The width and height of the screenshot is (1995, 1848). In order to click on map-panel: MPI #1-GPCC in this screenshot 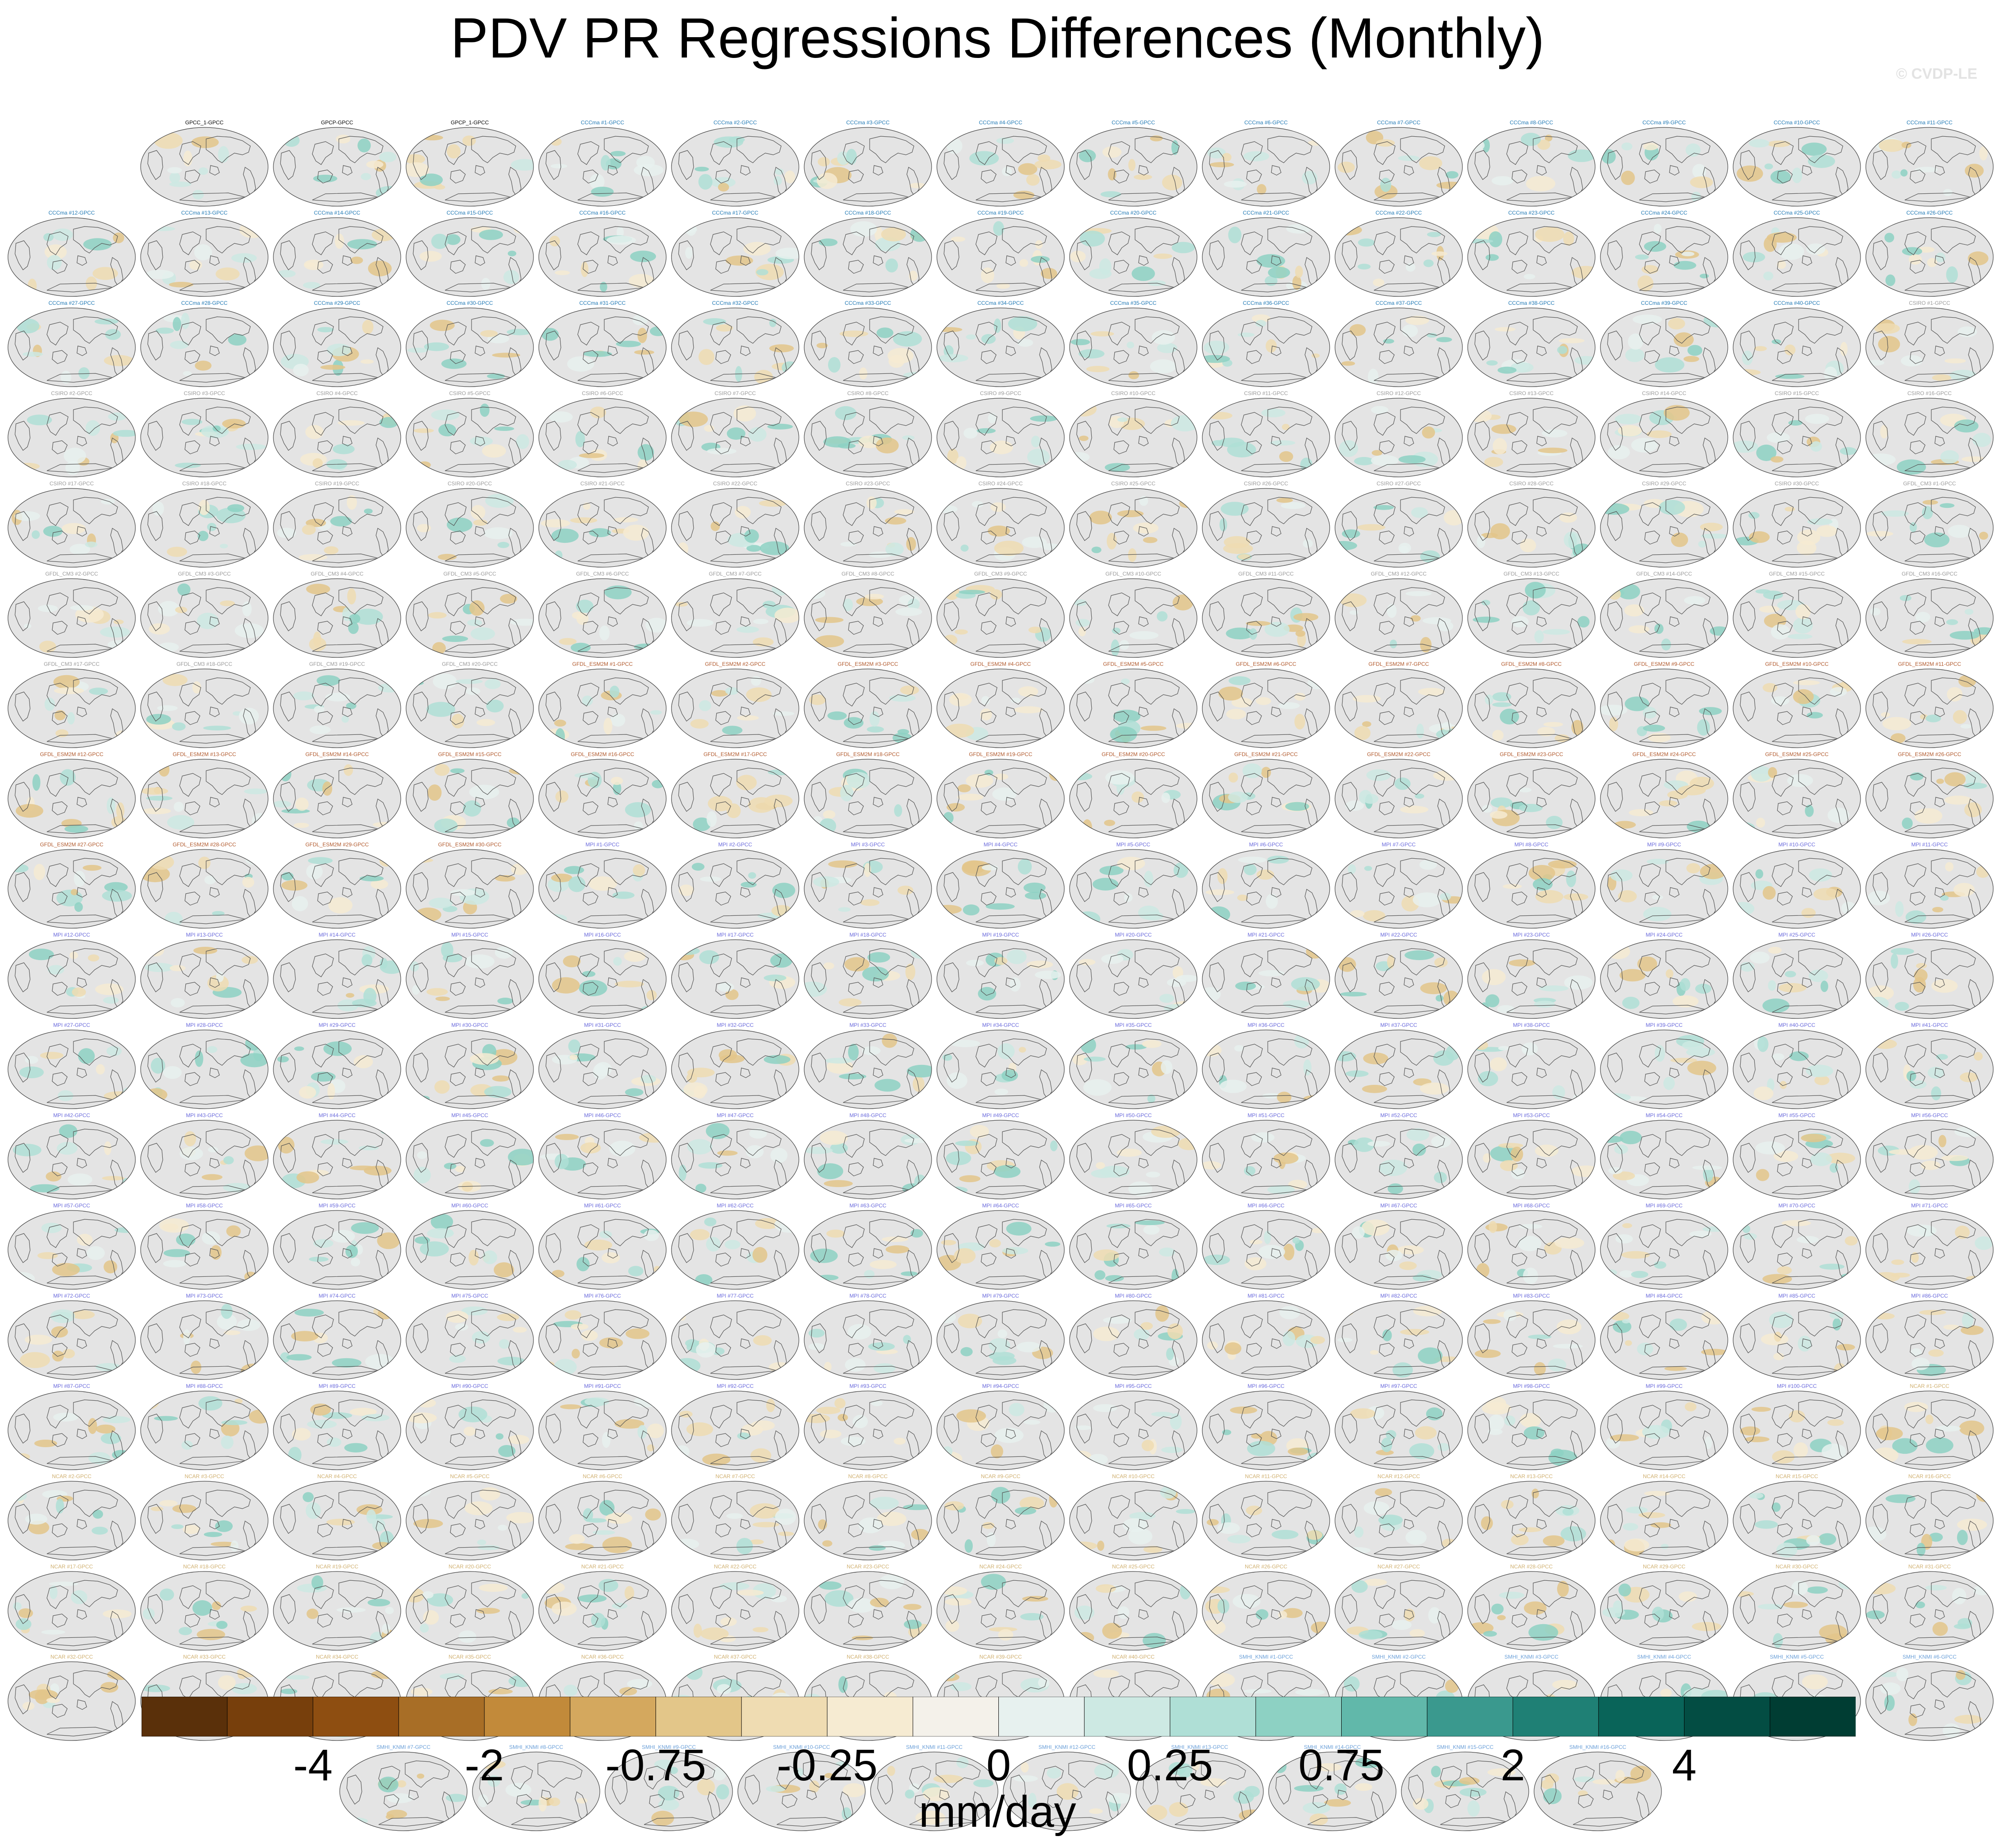, I will do `click(602, 885)`.